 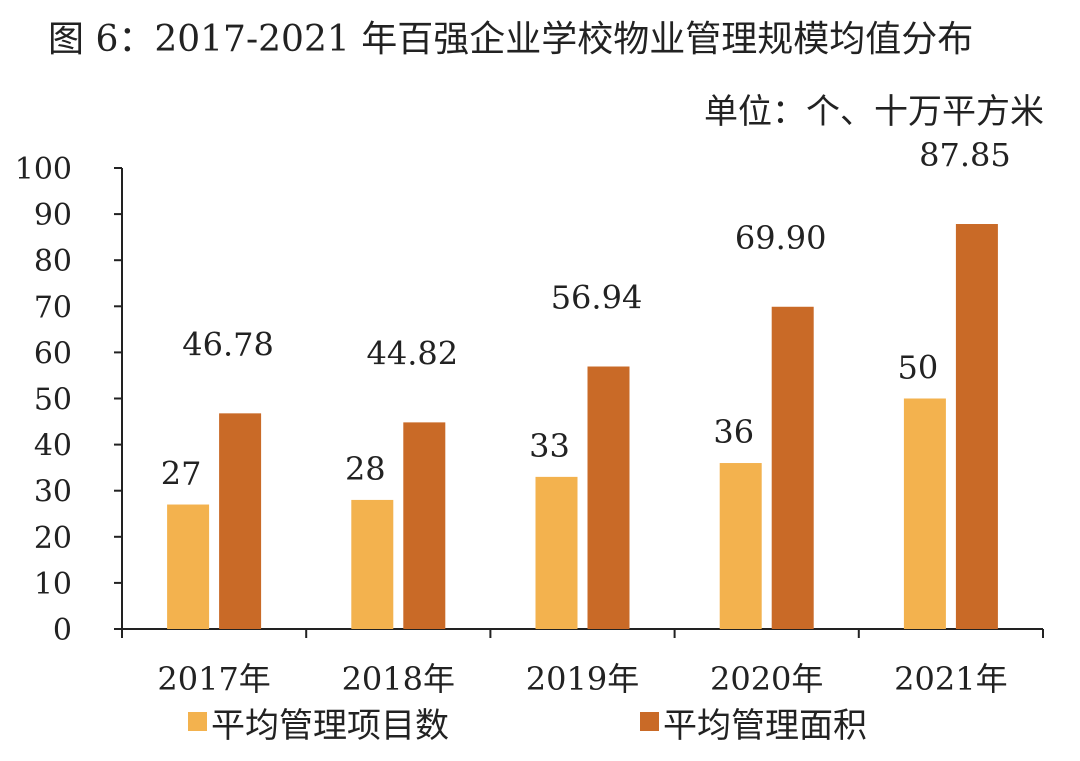 I want to click on x-tick-label: 2017年, so click(x=213, y=679).